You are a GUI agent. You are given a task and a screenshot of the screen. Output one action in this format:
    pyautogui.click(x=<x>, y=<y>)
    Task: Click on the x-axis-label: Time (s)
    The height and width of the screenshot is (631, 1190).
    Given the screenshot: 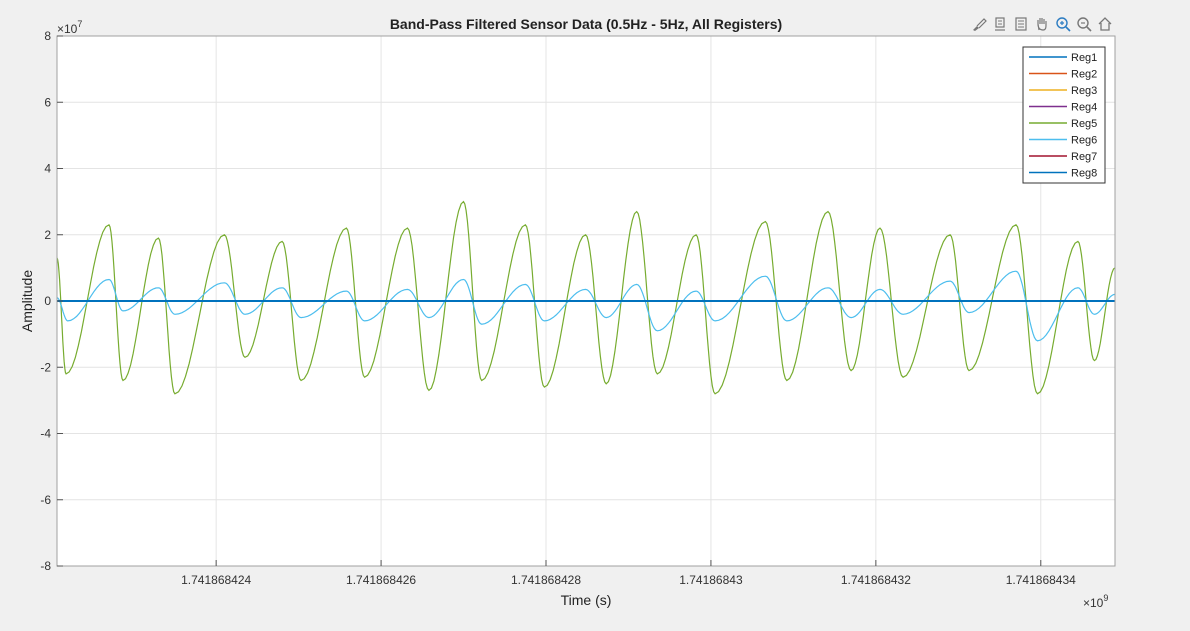 What is the action you would take?
    pyautogui.click(x=586, y=600)
    